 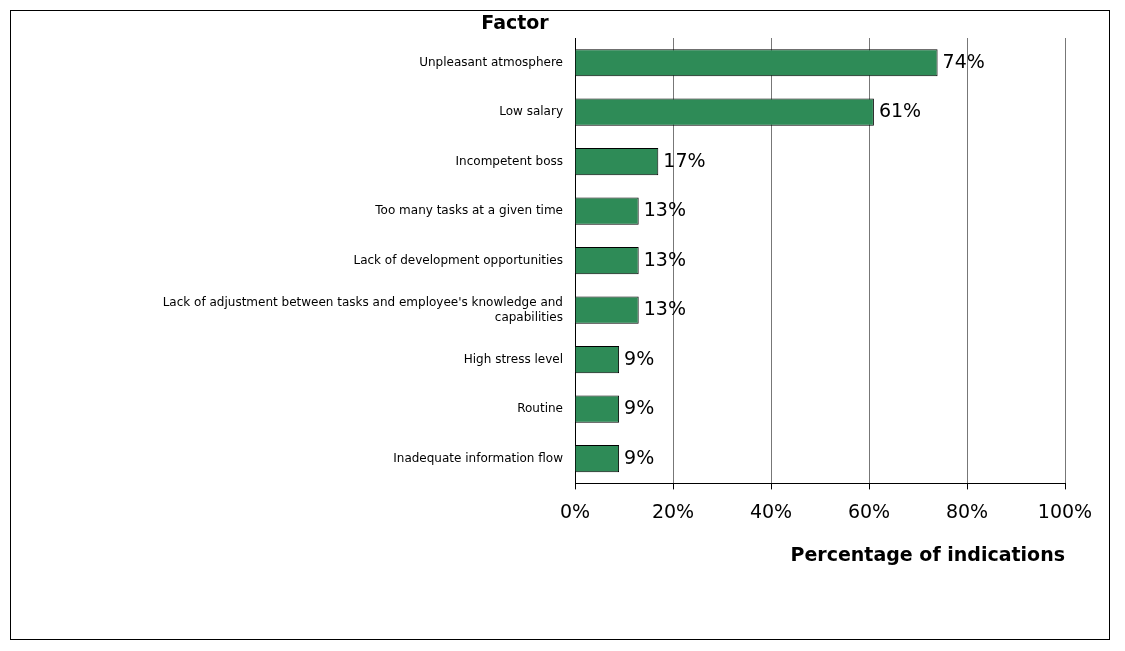 I want to click on x-axis-title: Percentage of indications, so click(x=927, y=553).